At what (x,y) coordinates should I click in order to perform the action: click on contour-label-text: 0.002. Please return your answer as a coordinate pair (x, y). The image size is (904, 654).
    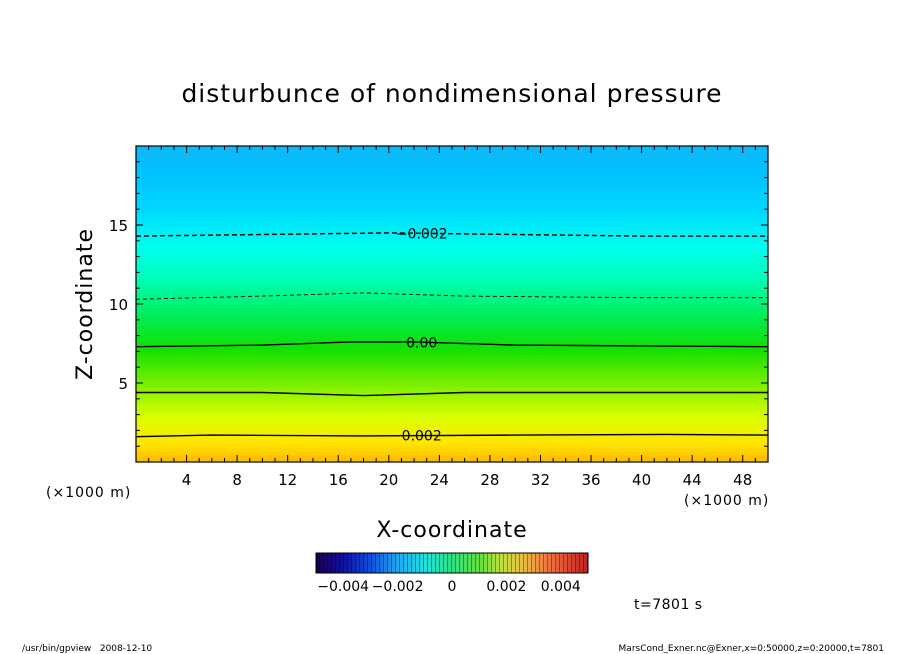
    Looking at the image, I should click on (422, 437).